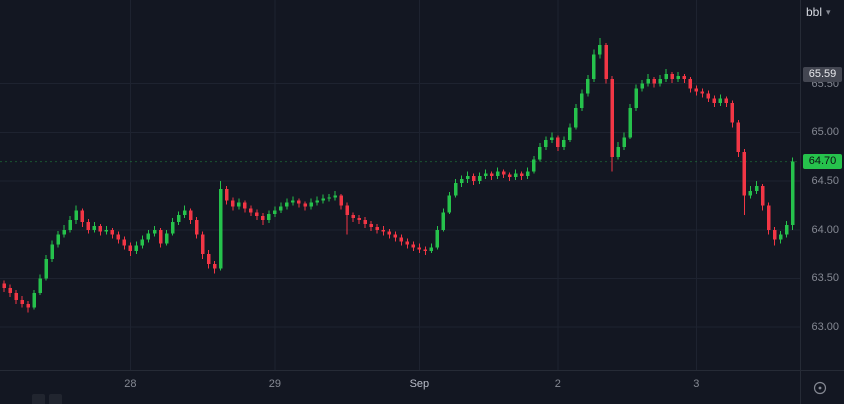 The image size is (844, 404). What do you see at coordinates (825, 229) in the screenshot?
I see `price-label: 64.00` at bounding box center [825, 229].